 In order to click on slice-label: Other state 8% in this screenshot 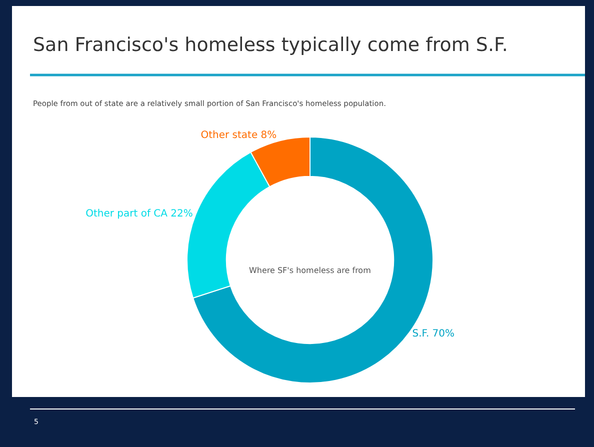, I will do `click(238, 136)`.